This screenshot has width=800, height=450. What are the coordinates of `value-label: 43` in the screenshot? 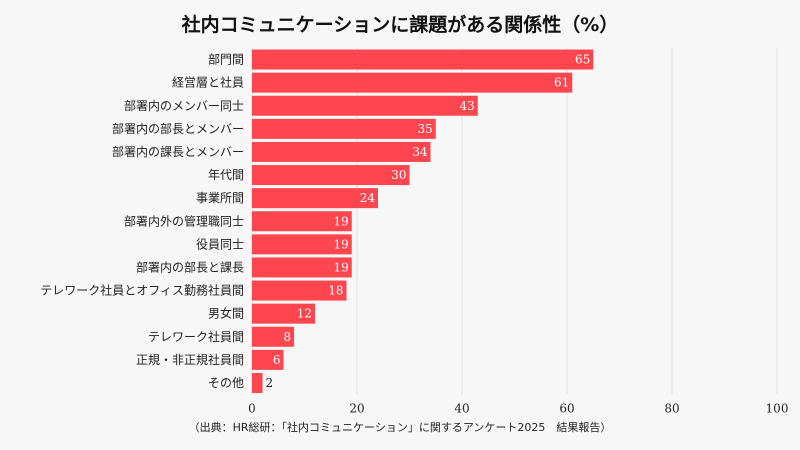 It's located at (466, 106).